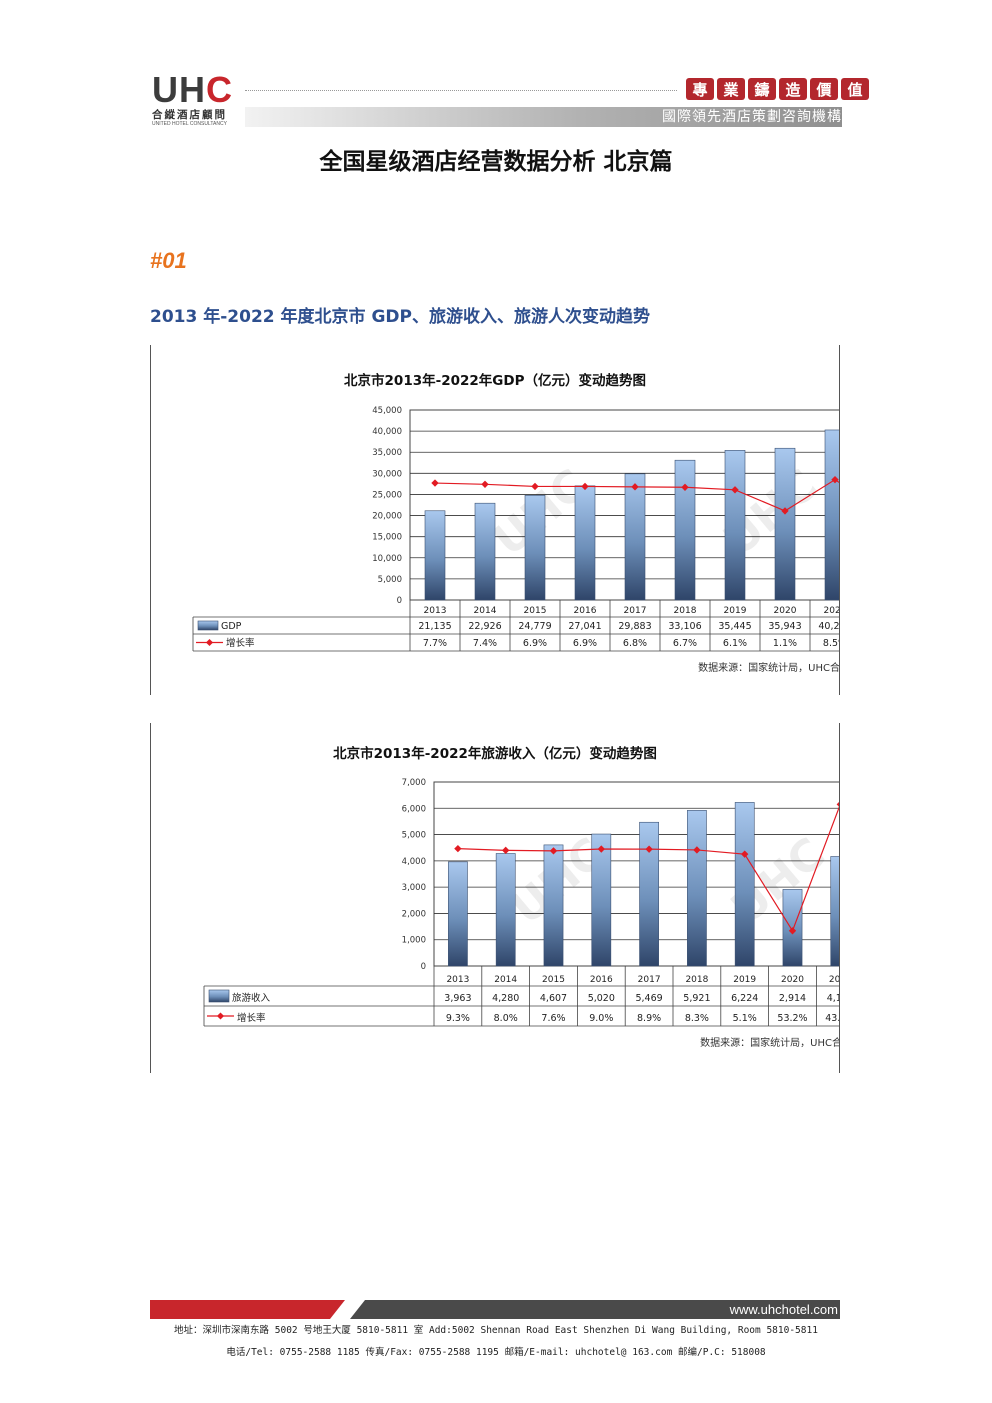 The height and width of the screenshot is (1403, 992). What do you see at coordinates (495, 1309) in the screenshot?
I see `footer-band` at bounding box center [495, 1309].